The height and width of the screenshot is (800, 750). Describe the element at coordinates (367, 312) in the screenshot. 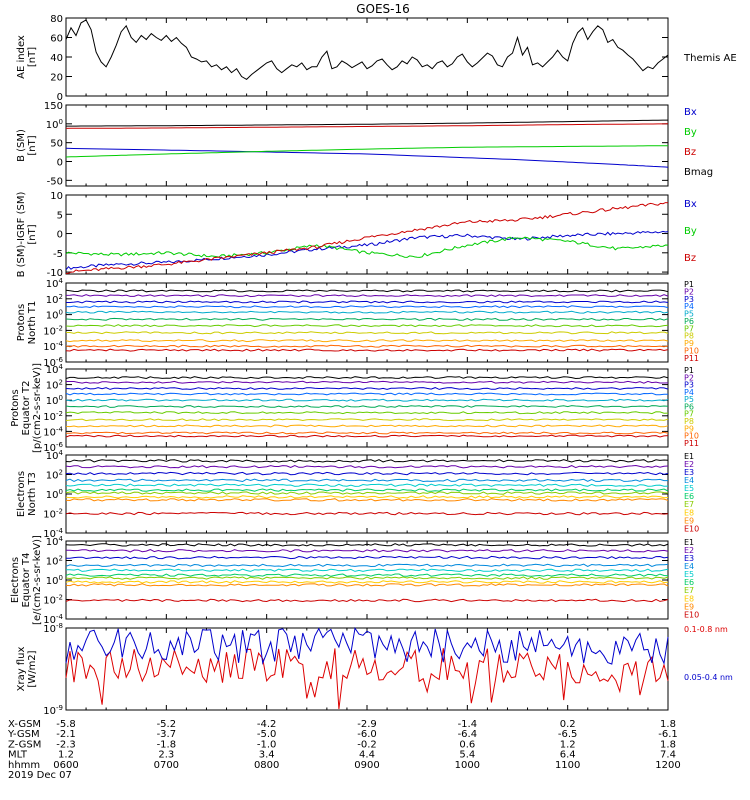

I see `series-line-p5` at that location.